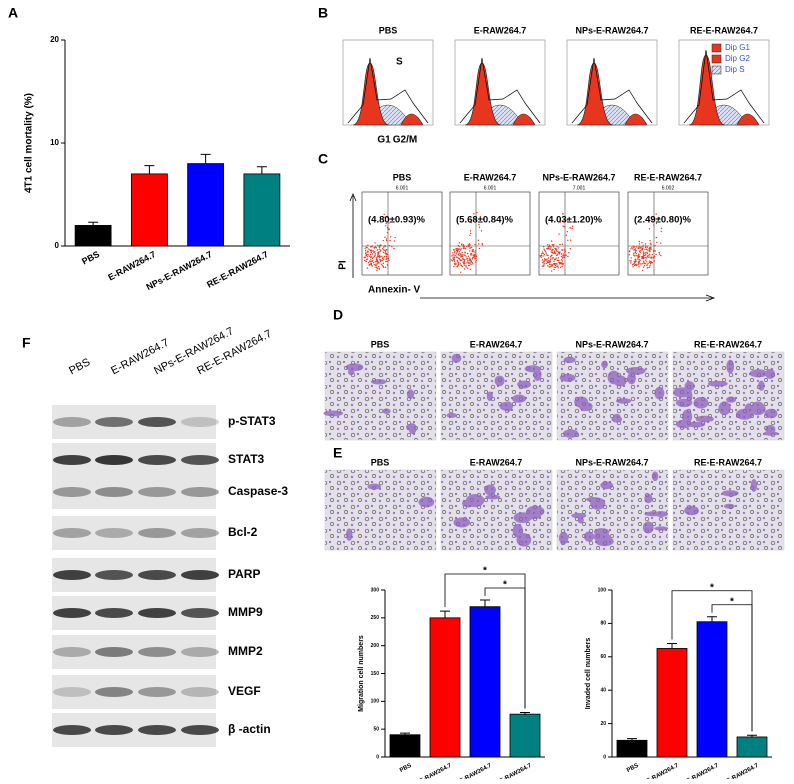 Image resolution: width=794 pixels, height=784 pixels. I want to click on blot-row-label: VEGF, so click(244, 691).